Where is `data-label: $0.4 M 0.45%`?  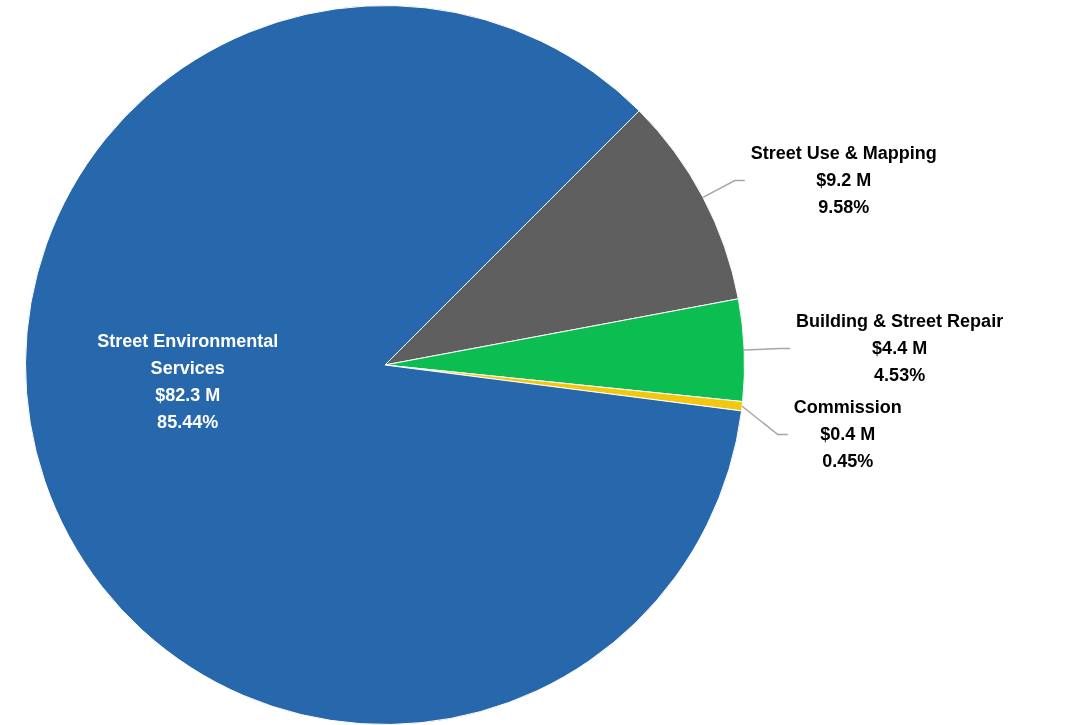
data-label: $0.4 M 0.45% is located at coordinates (848, 447).